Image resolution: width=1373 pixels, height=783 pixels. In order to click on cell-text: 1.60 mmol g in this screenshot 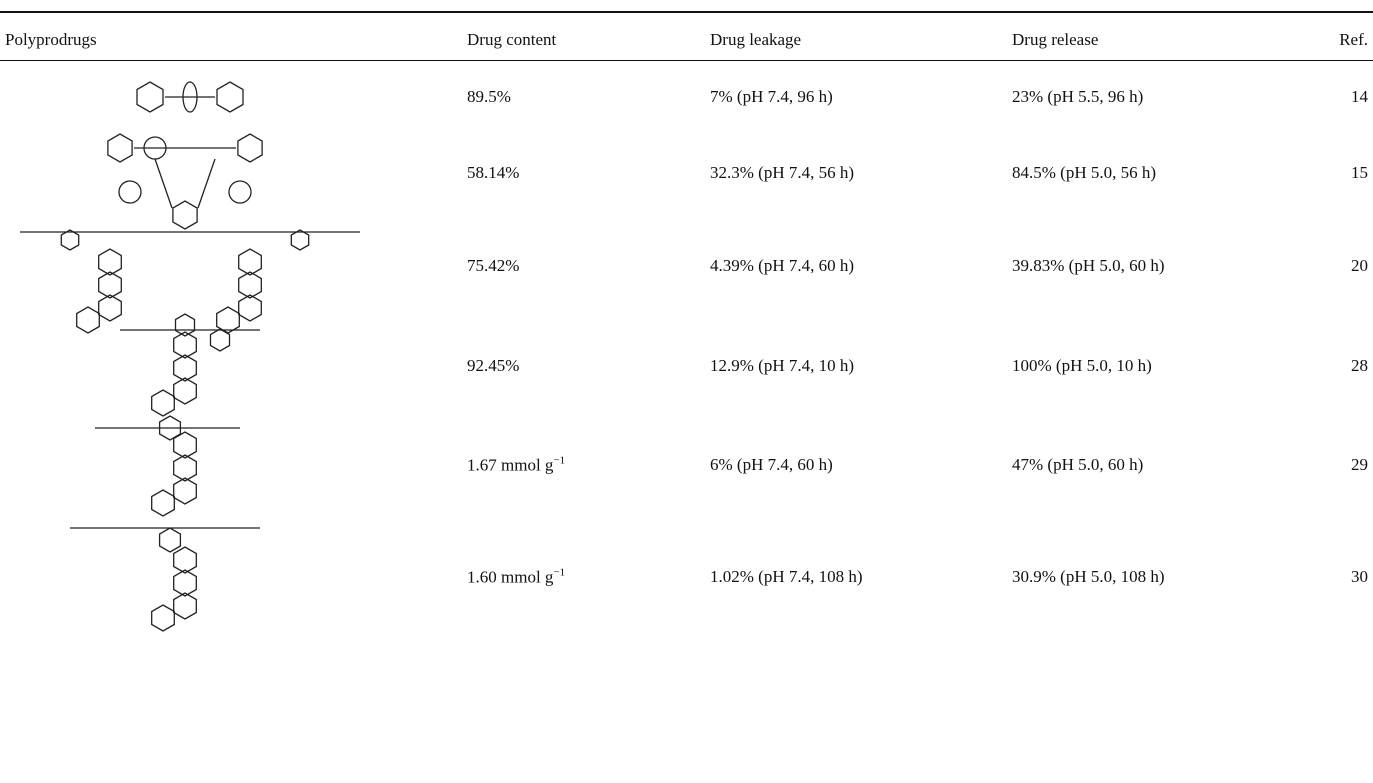, I will do `click(510, 577)`.